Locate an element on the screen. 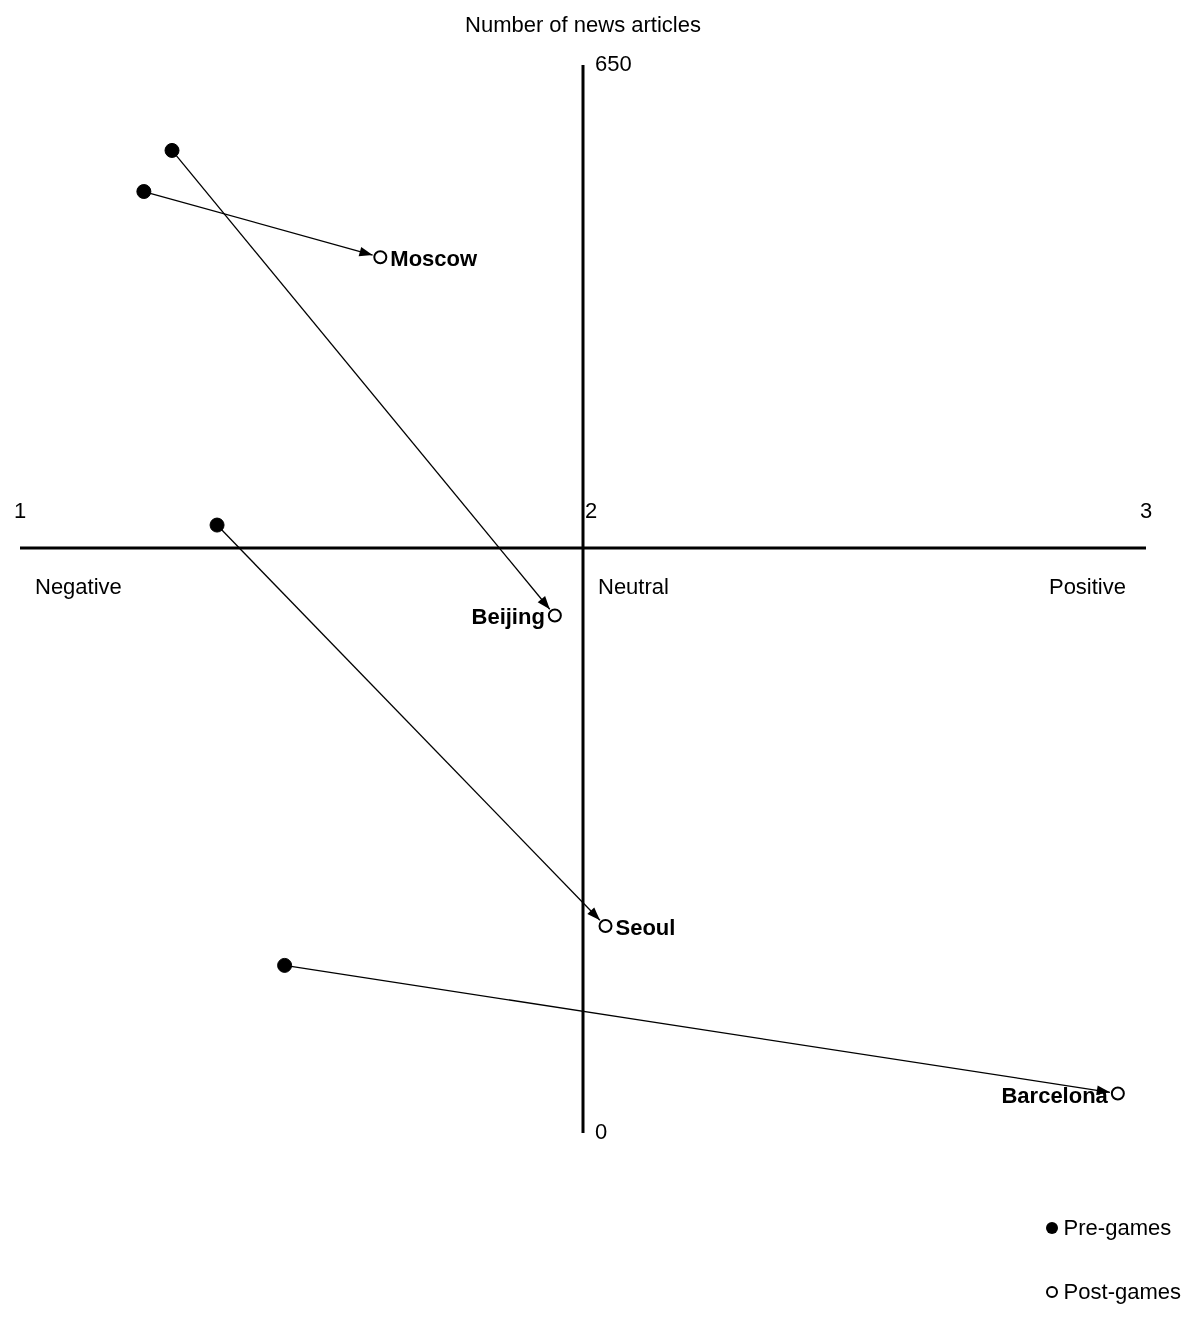 The width and height of the screenshot is (1191, 1317). x-tick-label: 3 is located at coordinates (1146, 511).